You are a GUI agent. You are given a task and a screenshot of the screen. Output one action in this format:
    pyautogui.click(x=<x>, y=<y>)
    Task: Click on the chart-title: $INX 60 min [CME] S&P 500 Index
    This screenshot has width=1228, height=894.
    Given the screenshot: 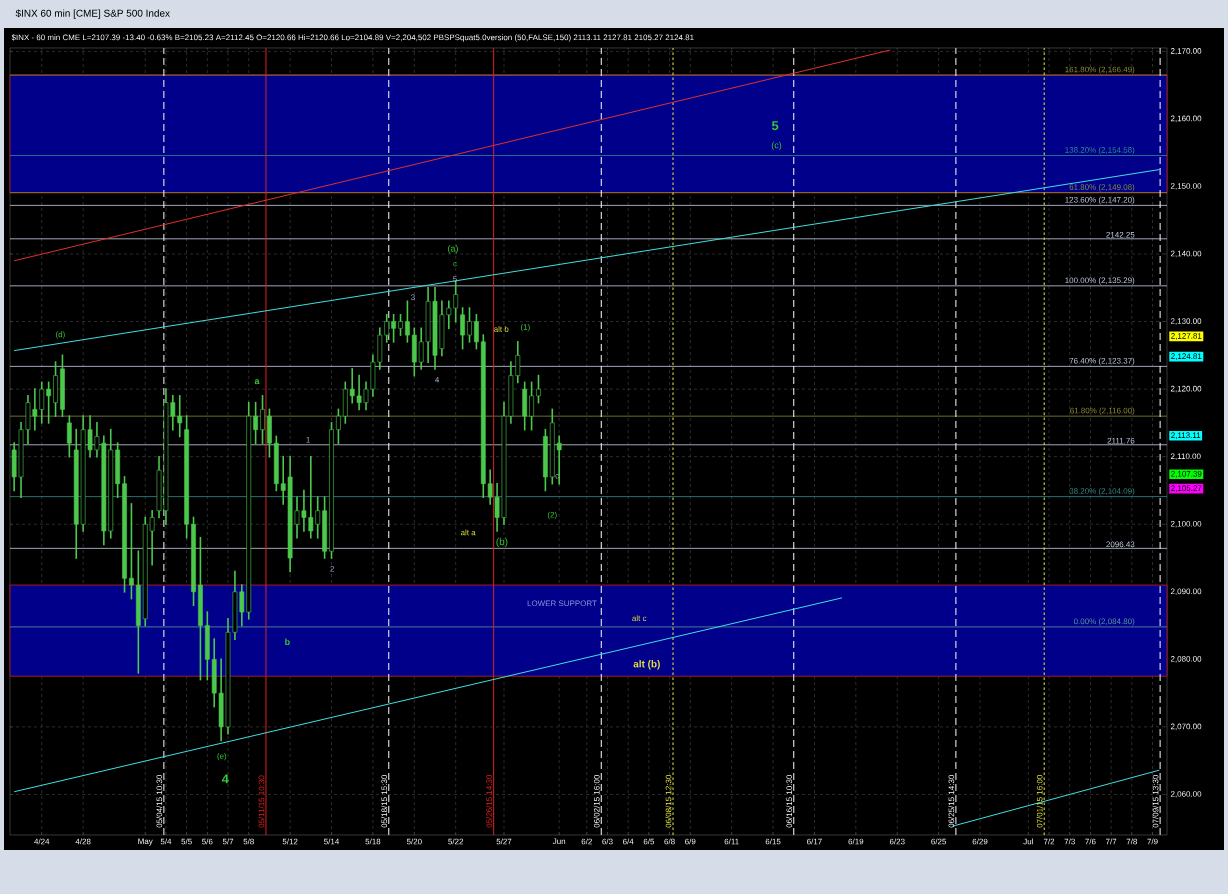 What is the action you would take?
    pyautogui.click(x=92, y=14)
    